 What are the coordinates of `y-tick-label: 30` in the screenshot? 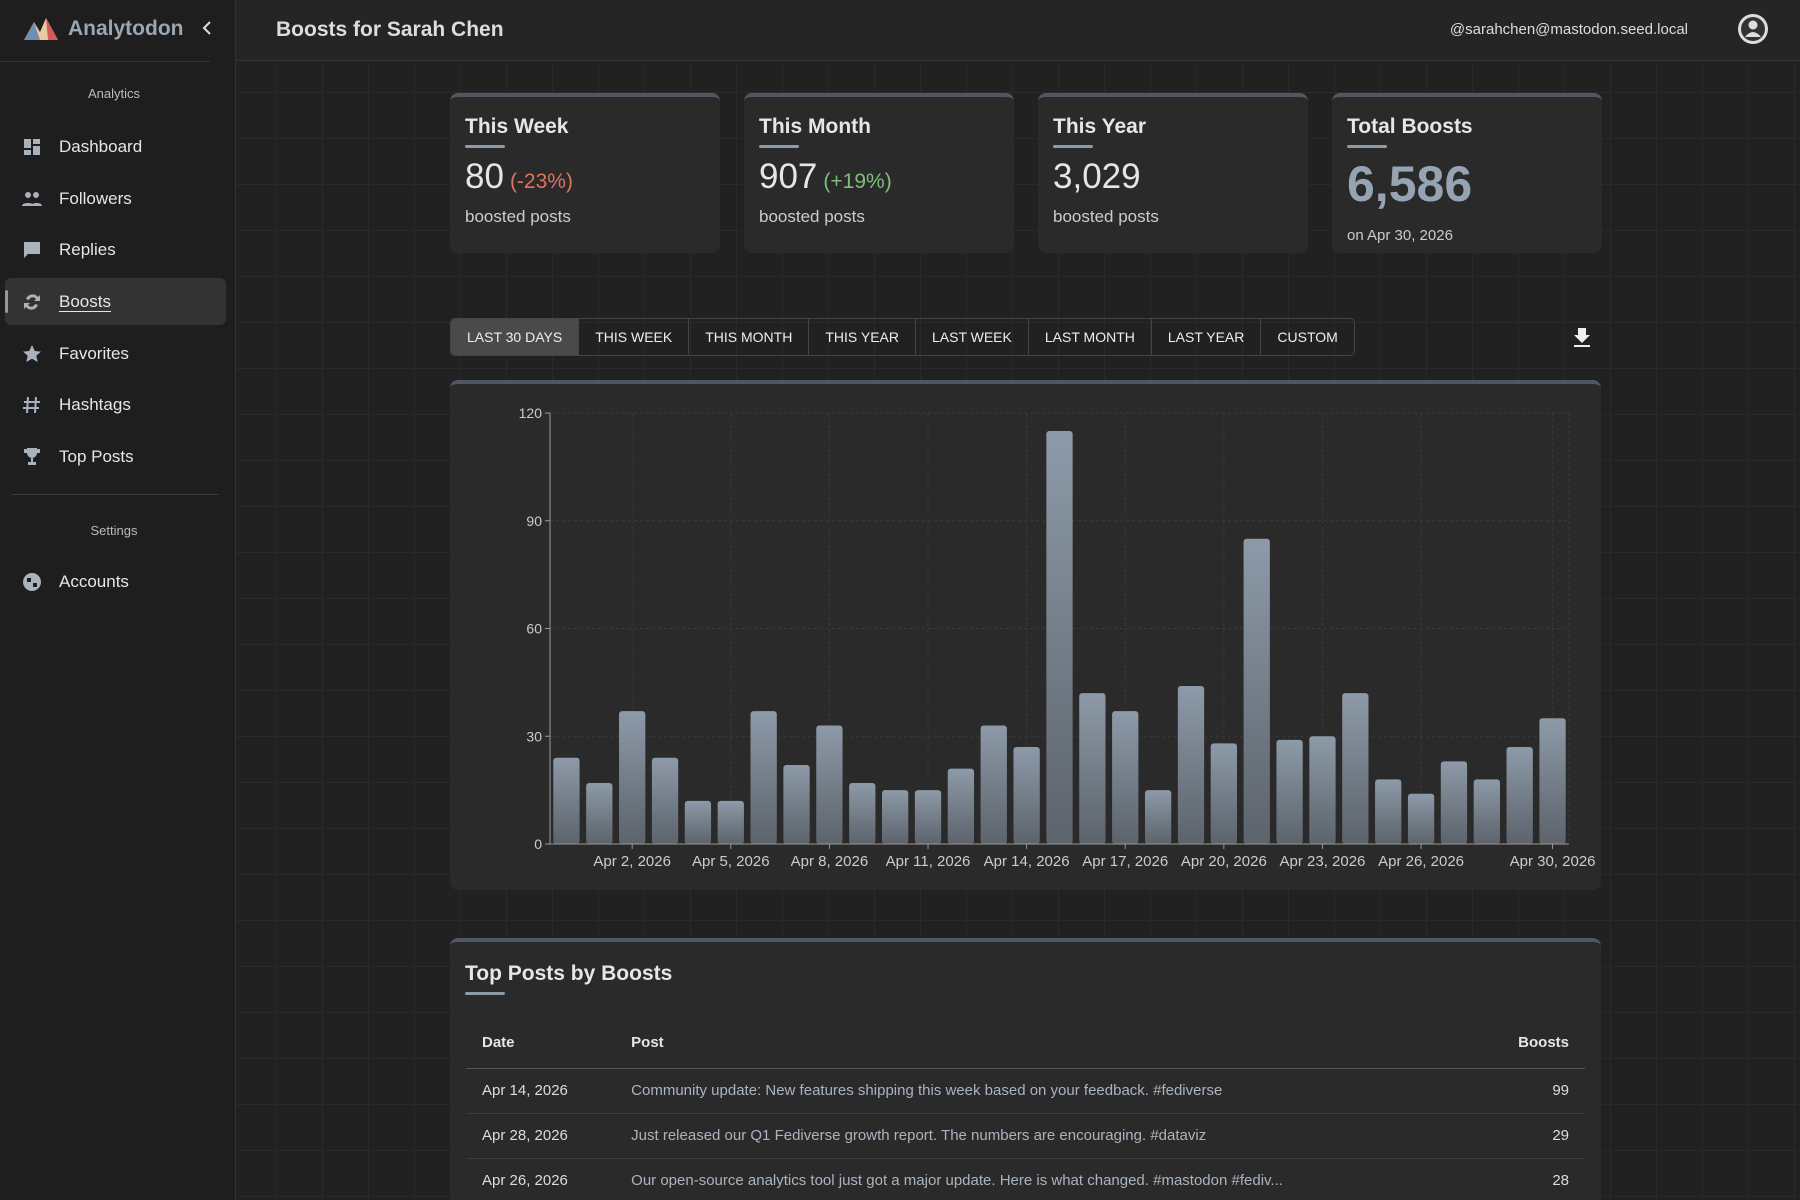 It's located at (534, 736).